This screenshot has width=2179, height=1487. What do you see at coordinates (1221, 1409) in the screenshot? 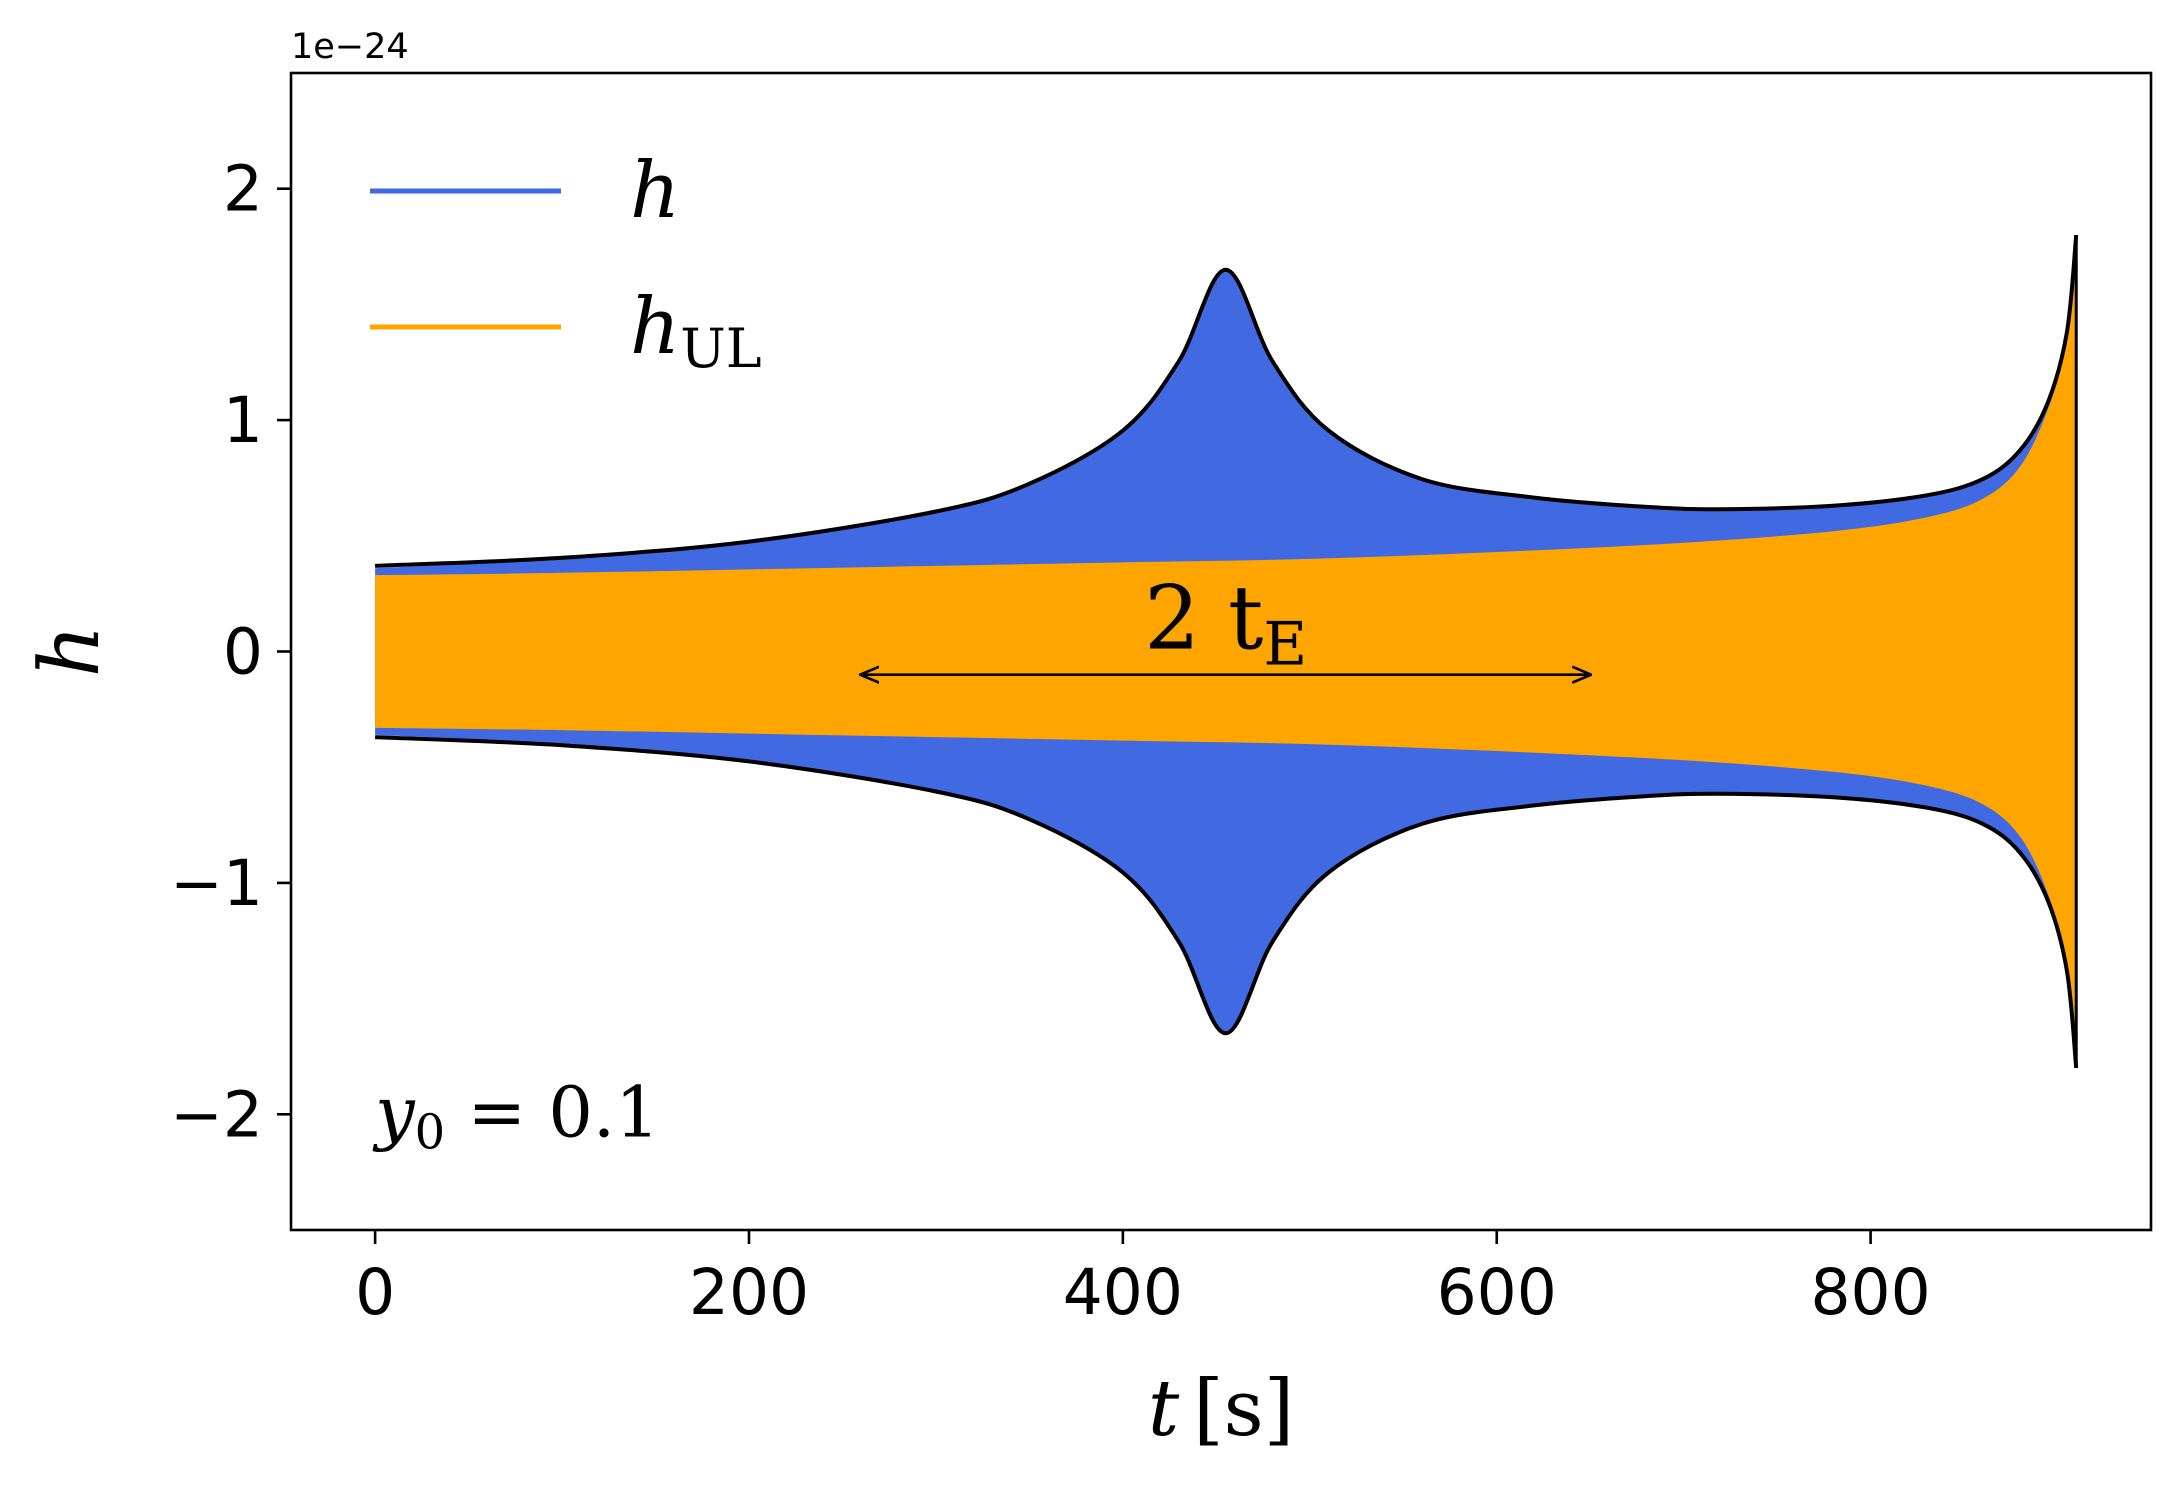
I see `x-axis-label: t [s]` at bounding box center [1221, 1409].